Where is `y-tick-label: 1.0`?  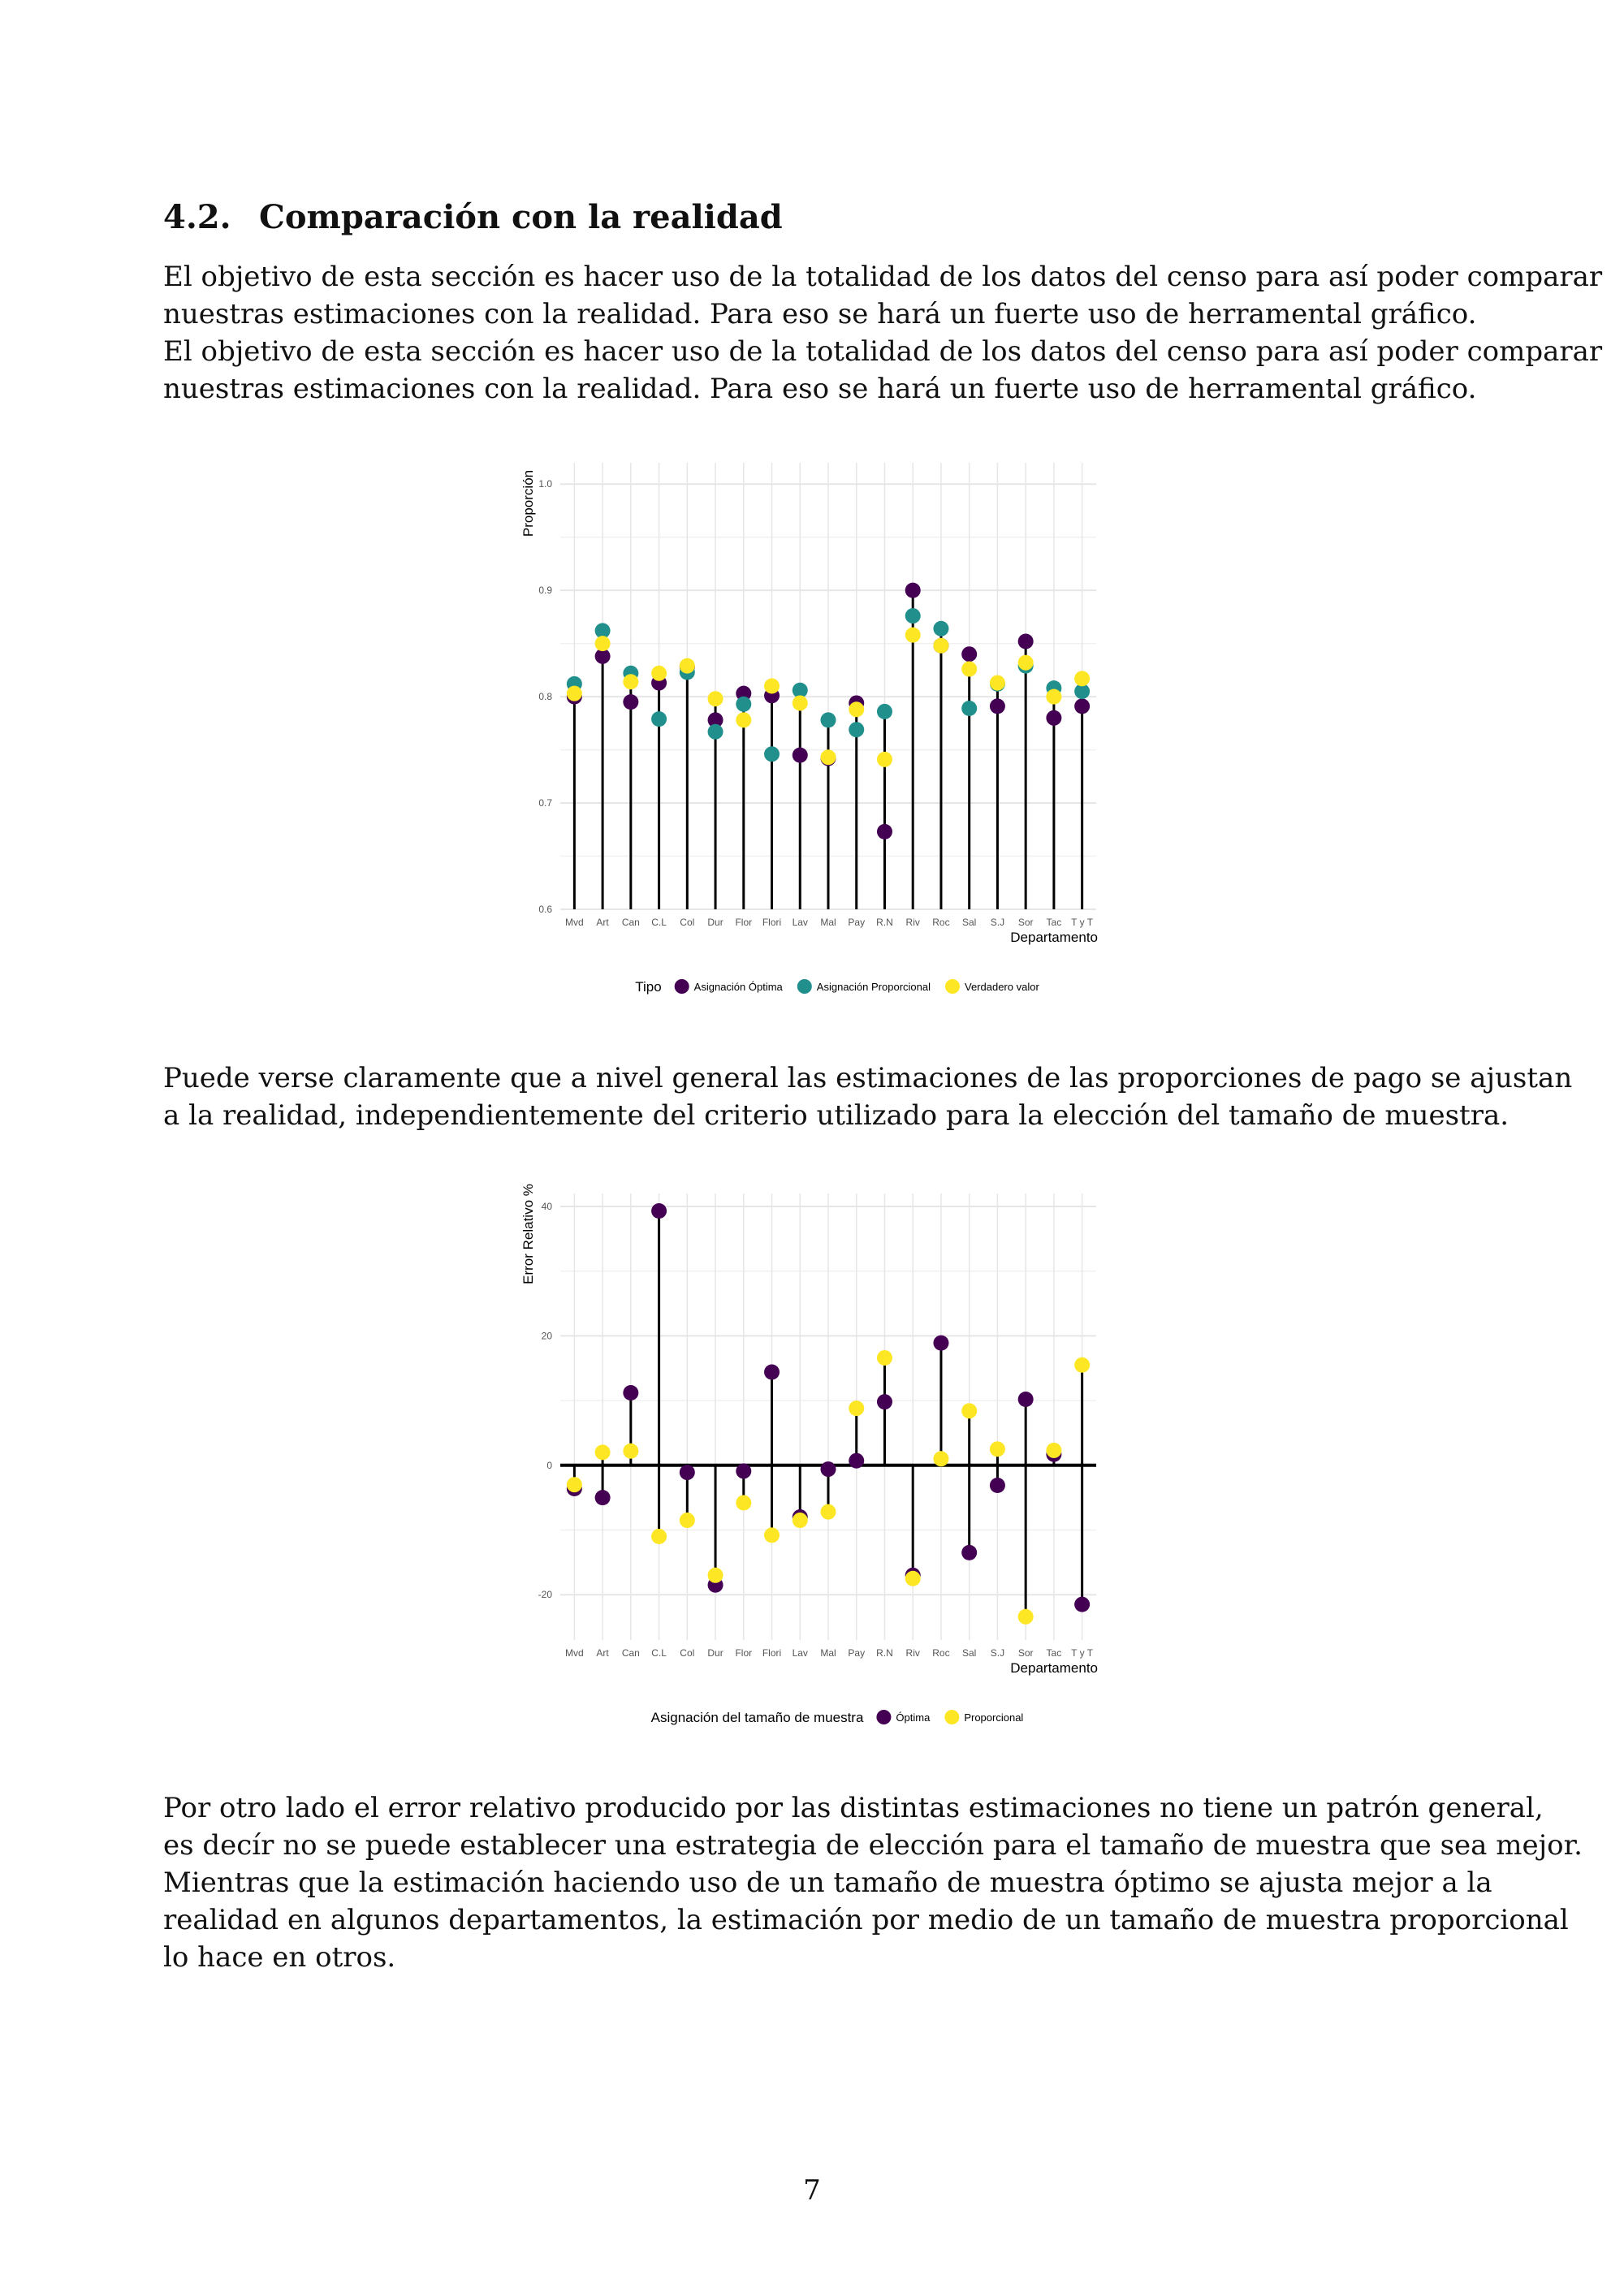 y-tick-label: 1.0 is located at coordinates (545, 484).